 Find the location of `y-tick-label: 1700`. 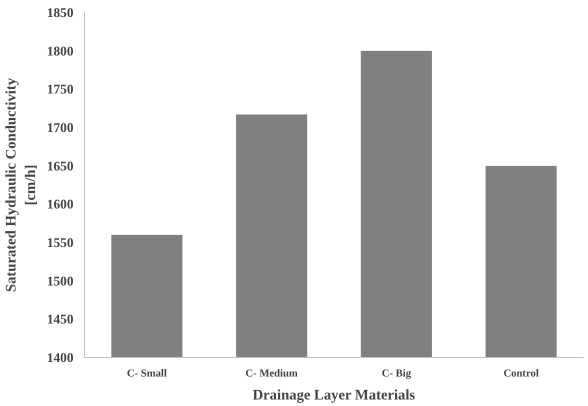

y-tick-label: 1700 is located at coordinates (60, 127).